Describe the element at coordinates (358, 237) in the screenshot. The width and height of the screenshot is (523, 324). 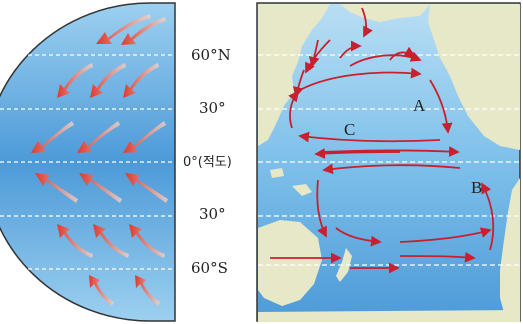
I see `current-tasman` at that location.